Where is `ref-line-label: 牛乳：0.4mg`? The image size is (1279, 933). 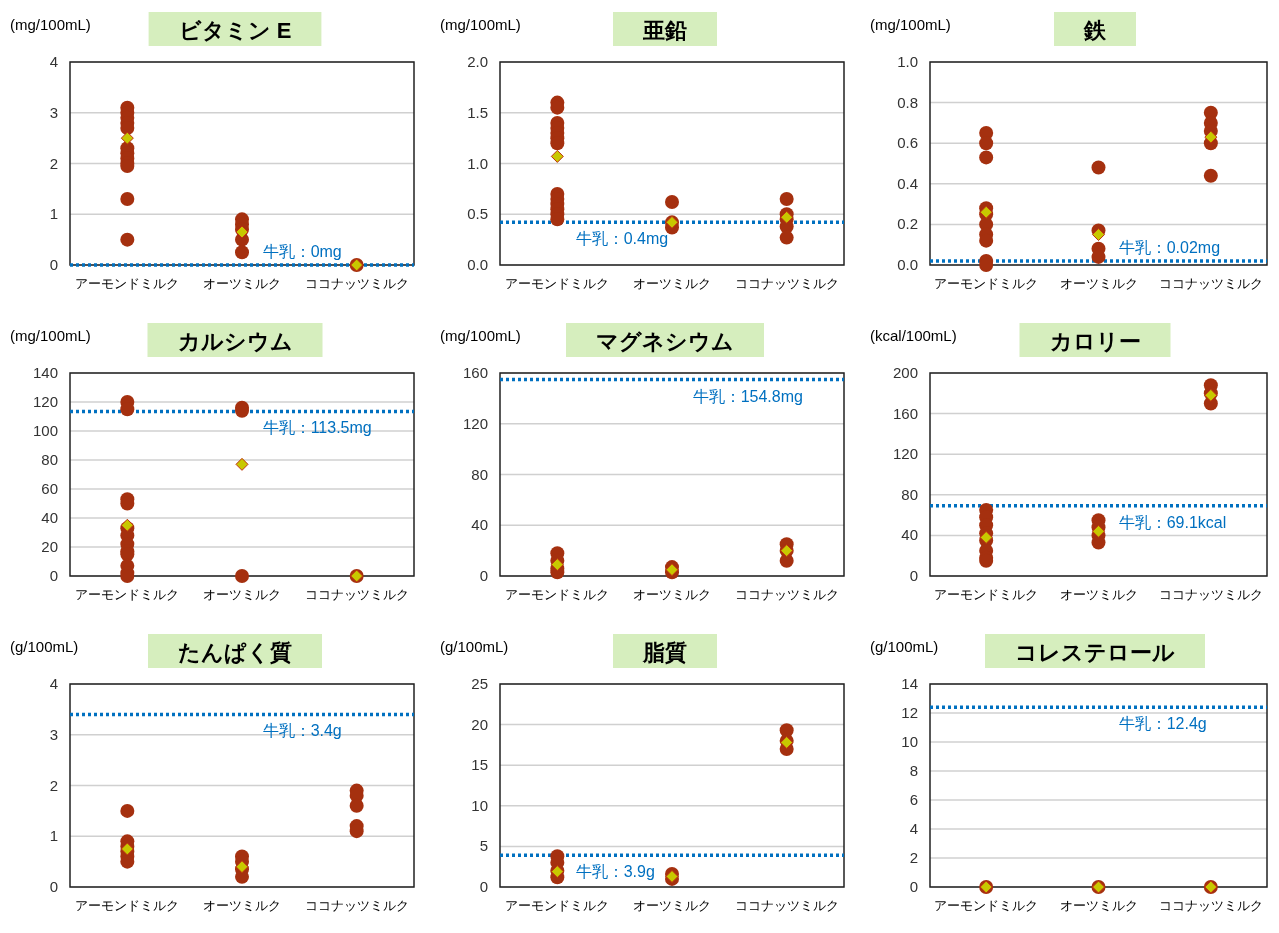 ref-line-label: 牛乳：0.4mg is located at coordinates (622, 239).